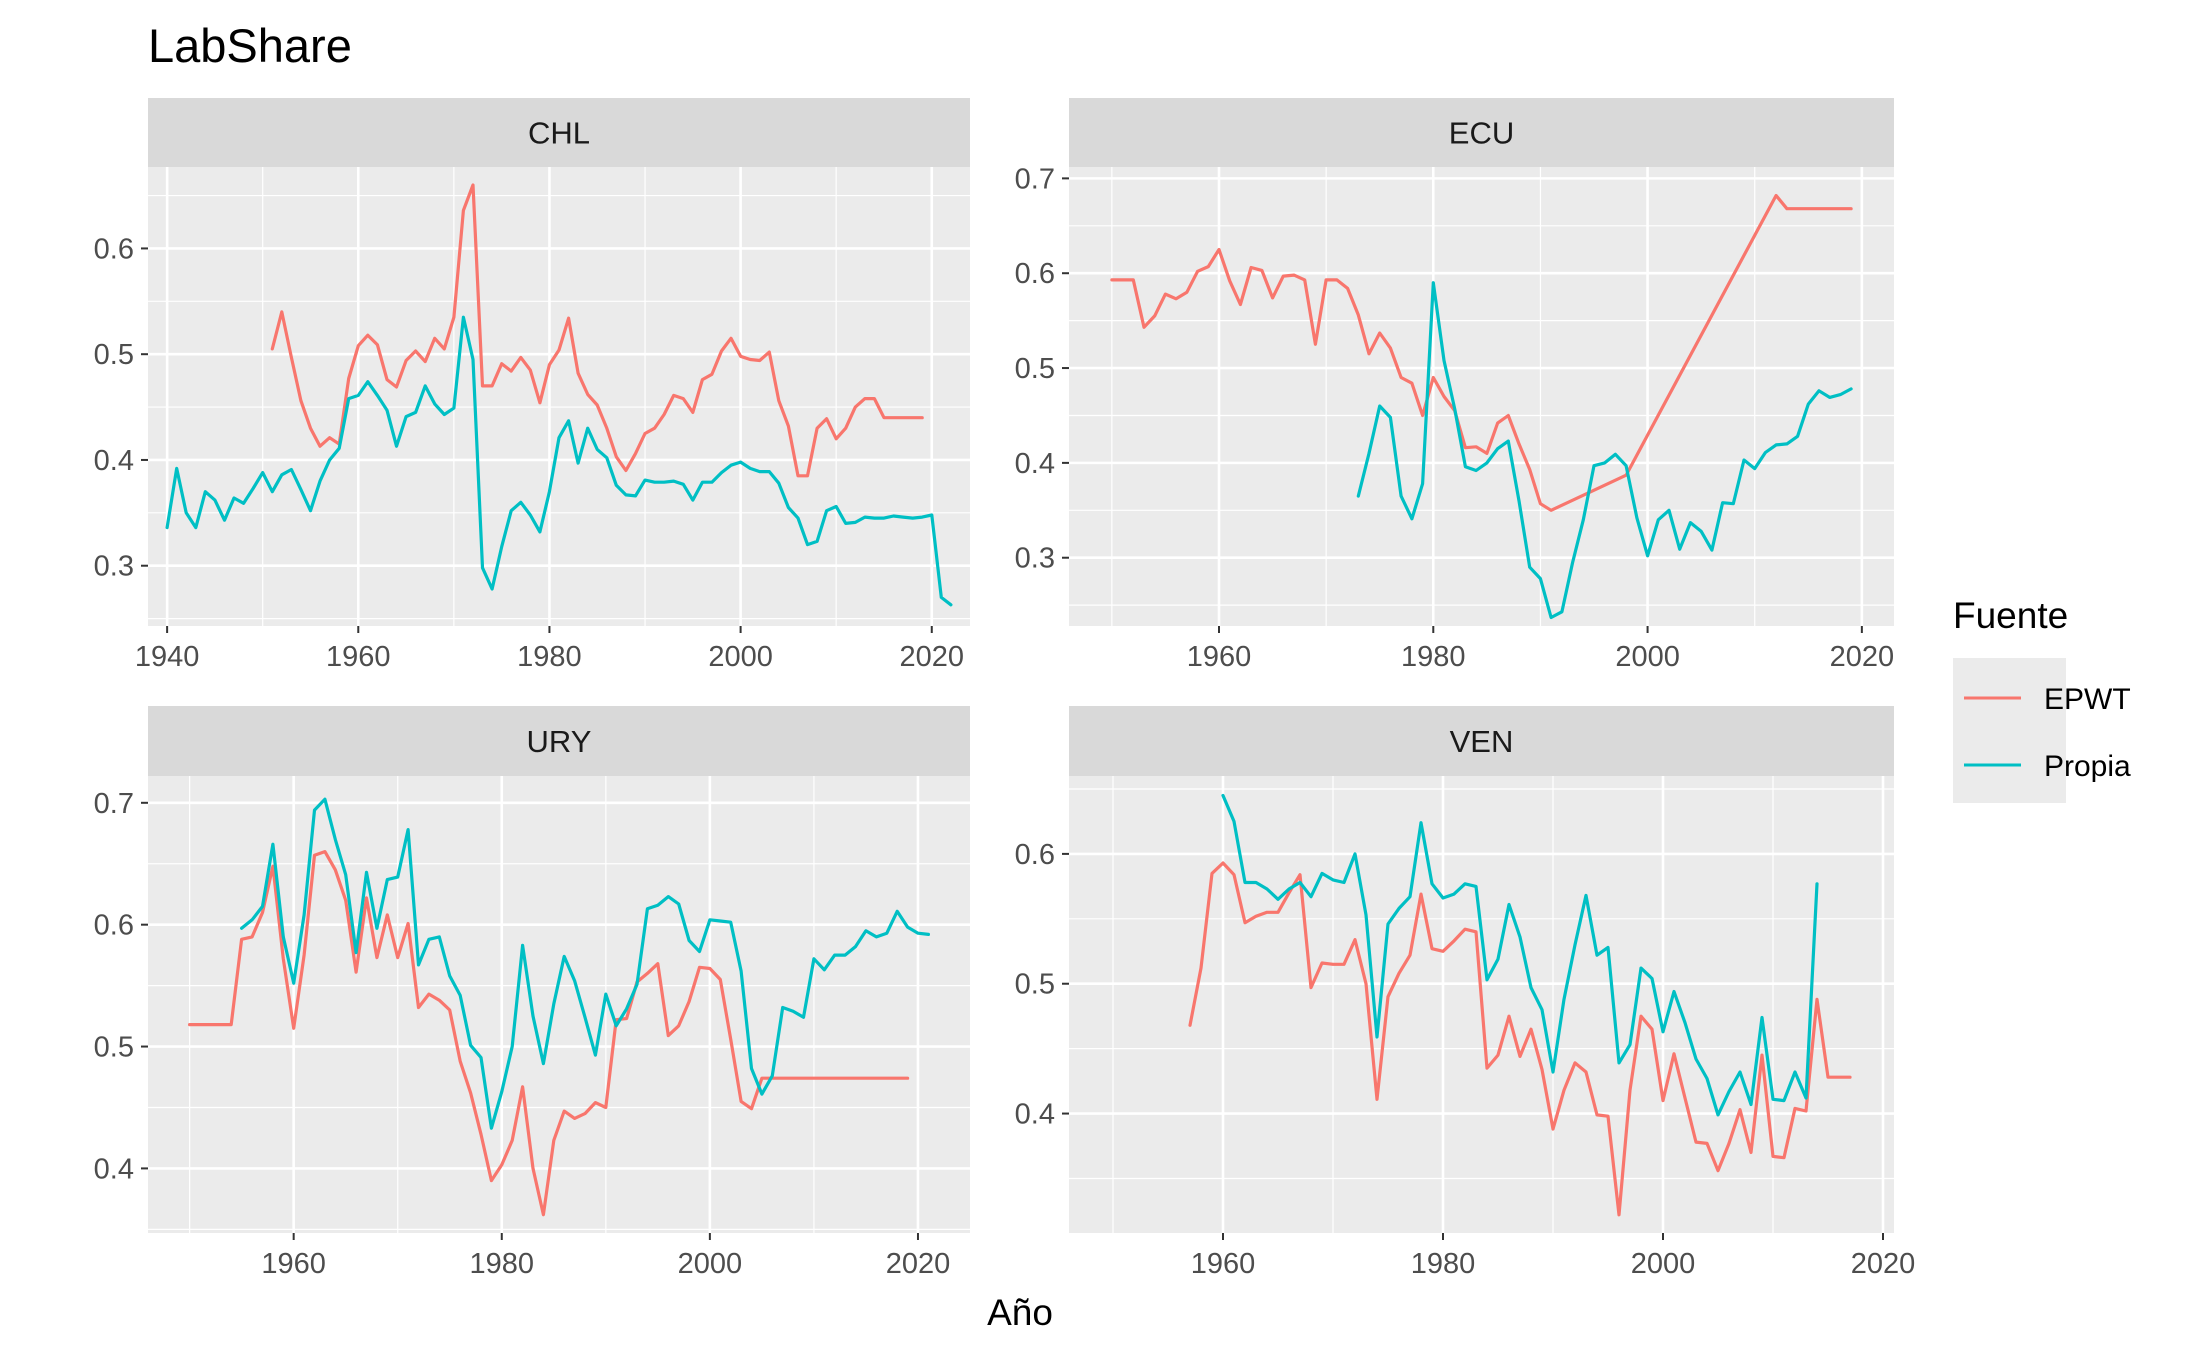 This screenshot has width=2189, height=1352. Describe the element at coordinates (1520, 955) in the screenshot. I see `series-line-ven-propia` at that location.